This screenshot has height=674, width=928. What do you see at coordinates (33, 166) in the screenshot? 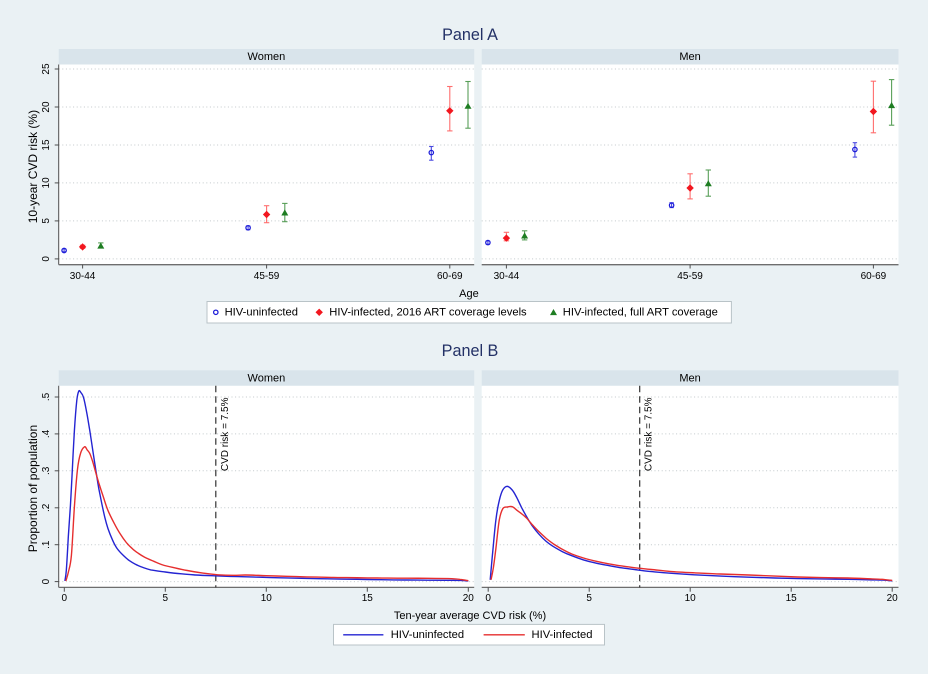
I see `svg-text: 10-year CVD risk (%)` at bounding box center [33, 166].